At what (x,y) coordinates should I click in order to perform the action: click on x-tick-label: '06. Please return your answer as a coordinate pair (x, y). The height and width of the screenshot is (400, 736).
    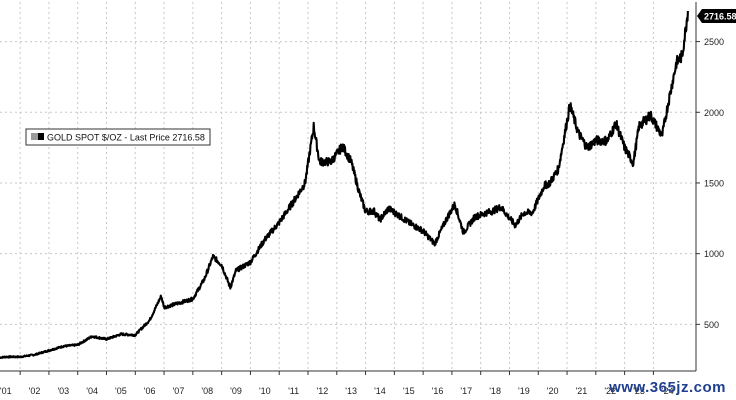
    Looking at the image, I should click on (150, 391).